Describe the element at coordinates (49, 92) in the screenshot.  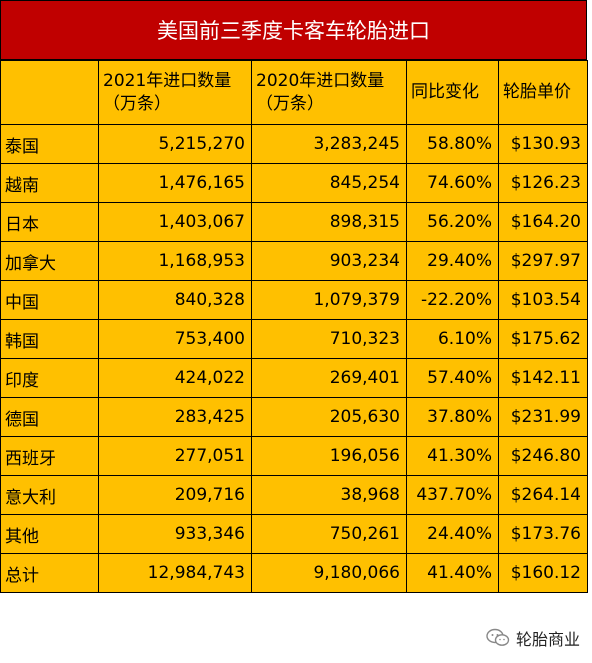
I see `header-country` at that location.